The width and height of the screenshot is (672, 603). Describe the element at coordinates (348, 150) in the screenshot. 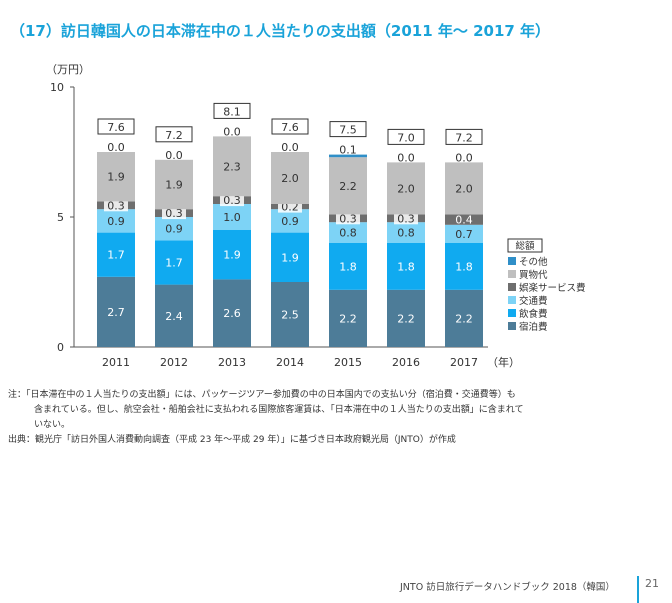

I see `data-label: 0.1` at that location.